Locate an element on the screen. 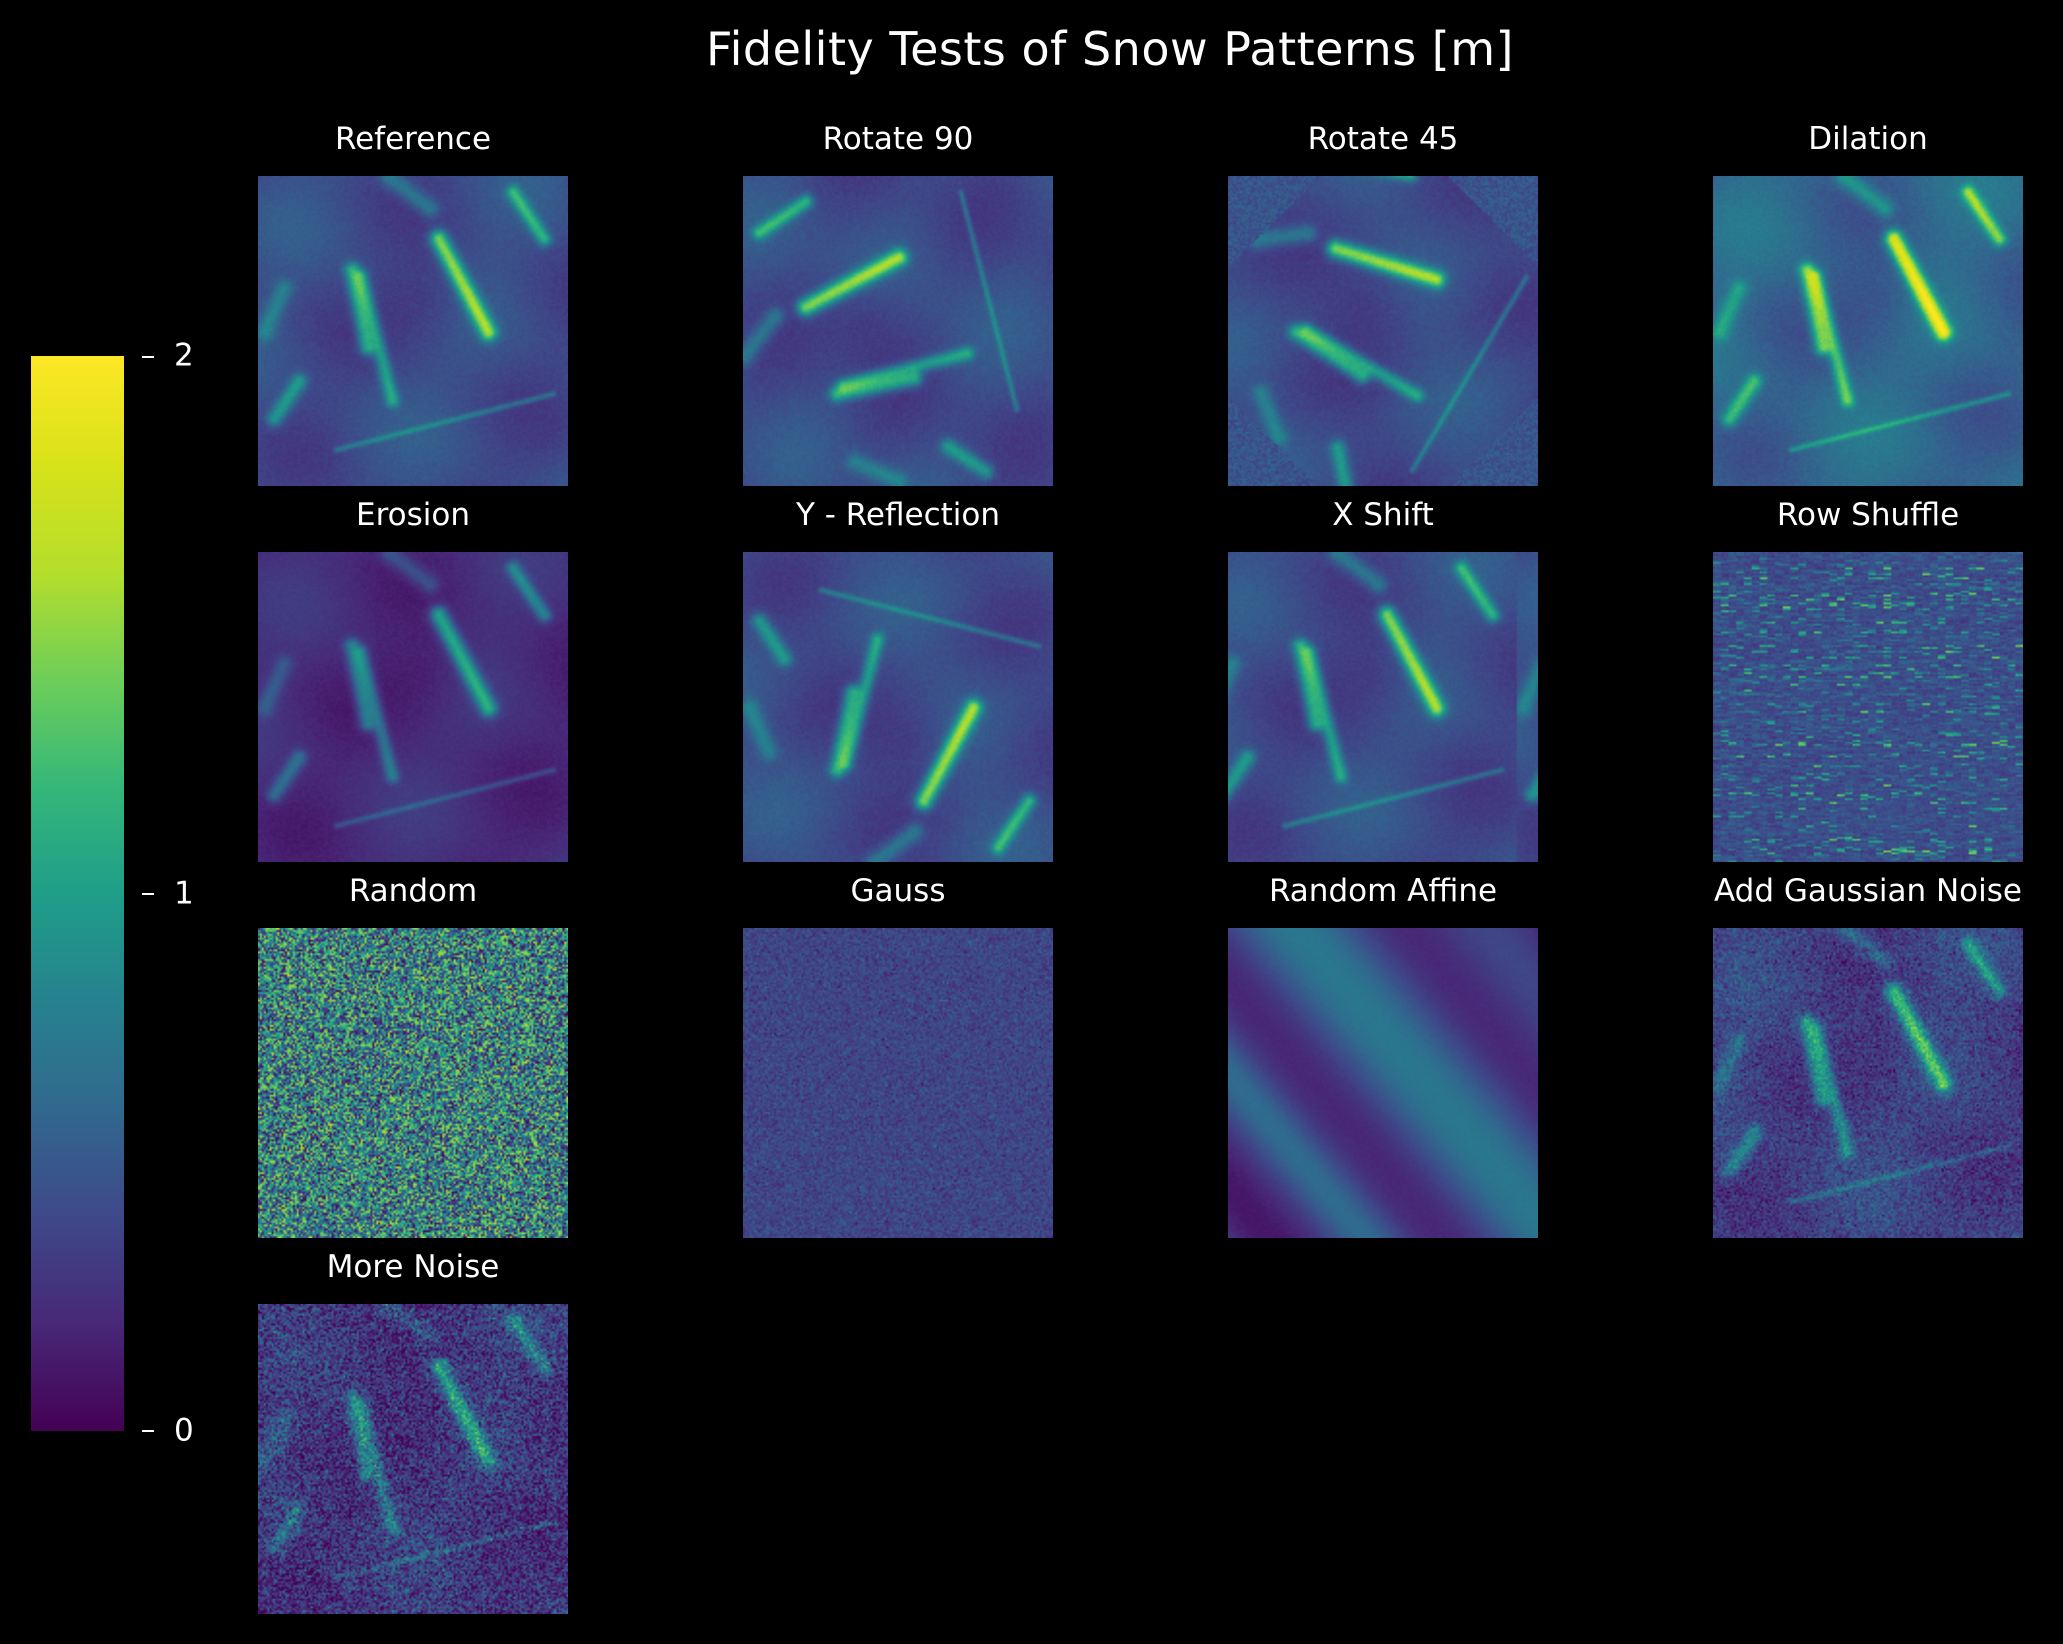 The height and width of the screenshot is (1644, 2063). panel-title: Rotate 90 is located at coordinates (898, 139).